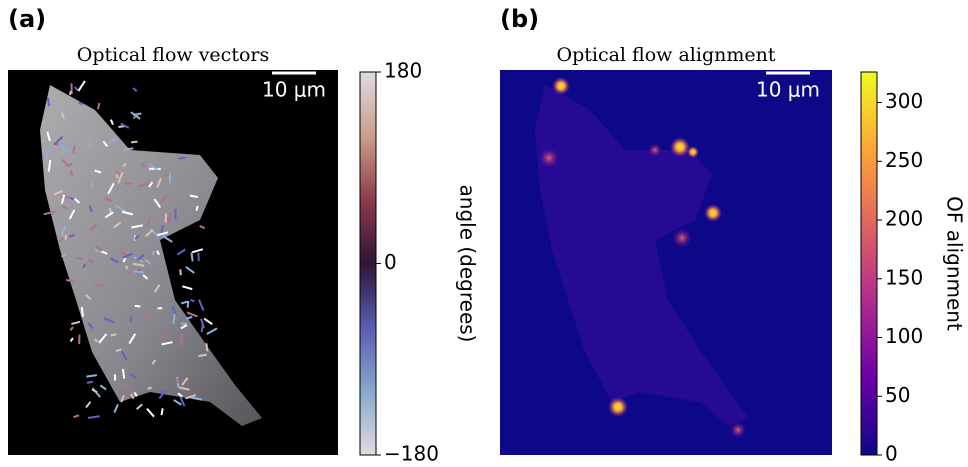  What do you see at coordinates (904, 160) in the screenshot?
I see `colorbar-tick-label: 250` at bounding box center [904, 160].